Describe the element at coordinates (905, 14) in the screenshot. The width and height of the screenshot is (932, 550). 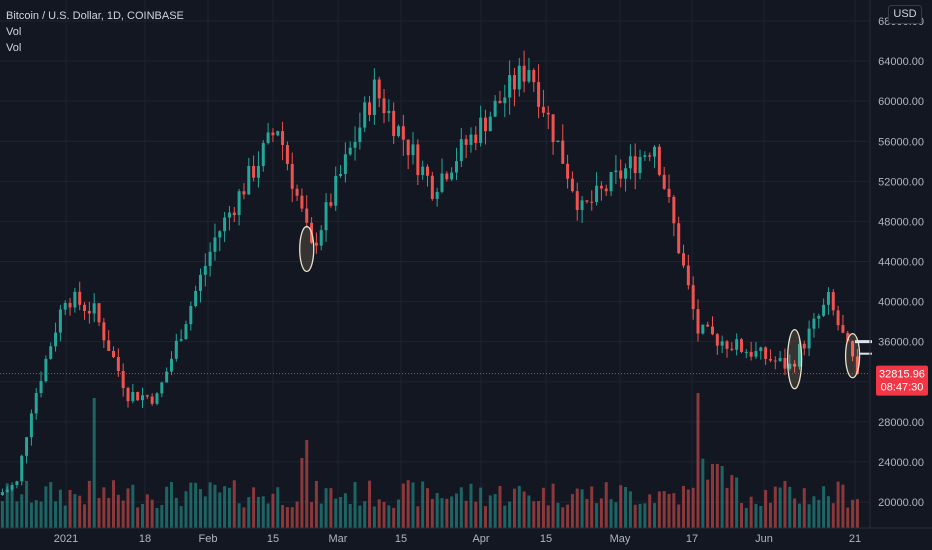
I see `currency-button: USD` at that location.